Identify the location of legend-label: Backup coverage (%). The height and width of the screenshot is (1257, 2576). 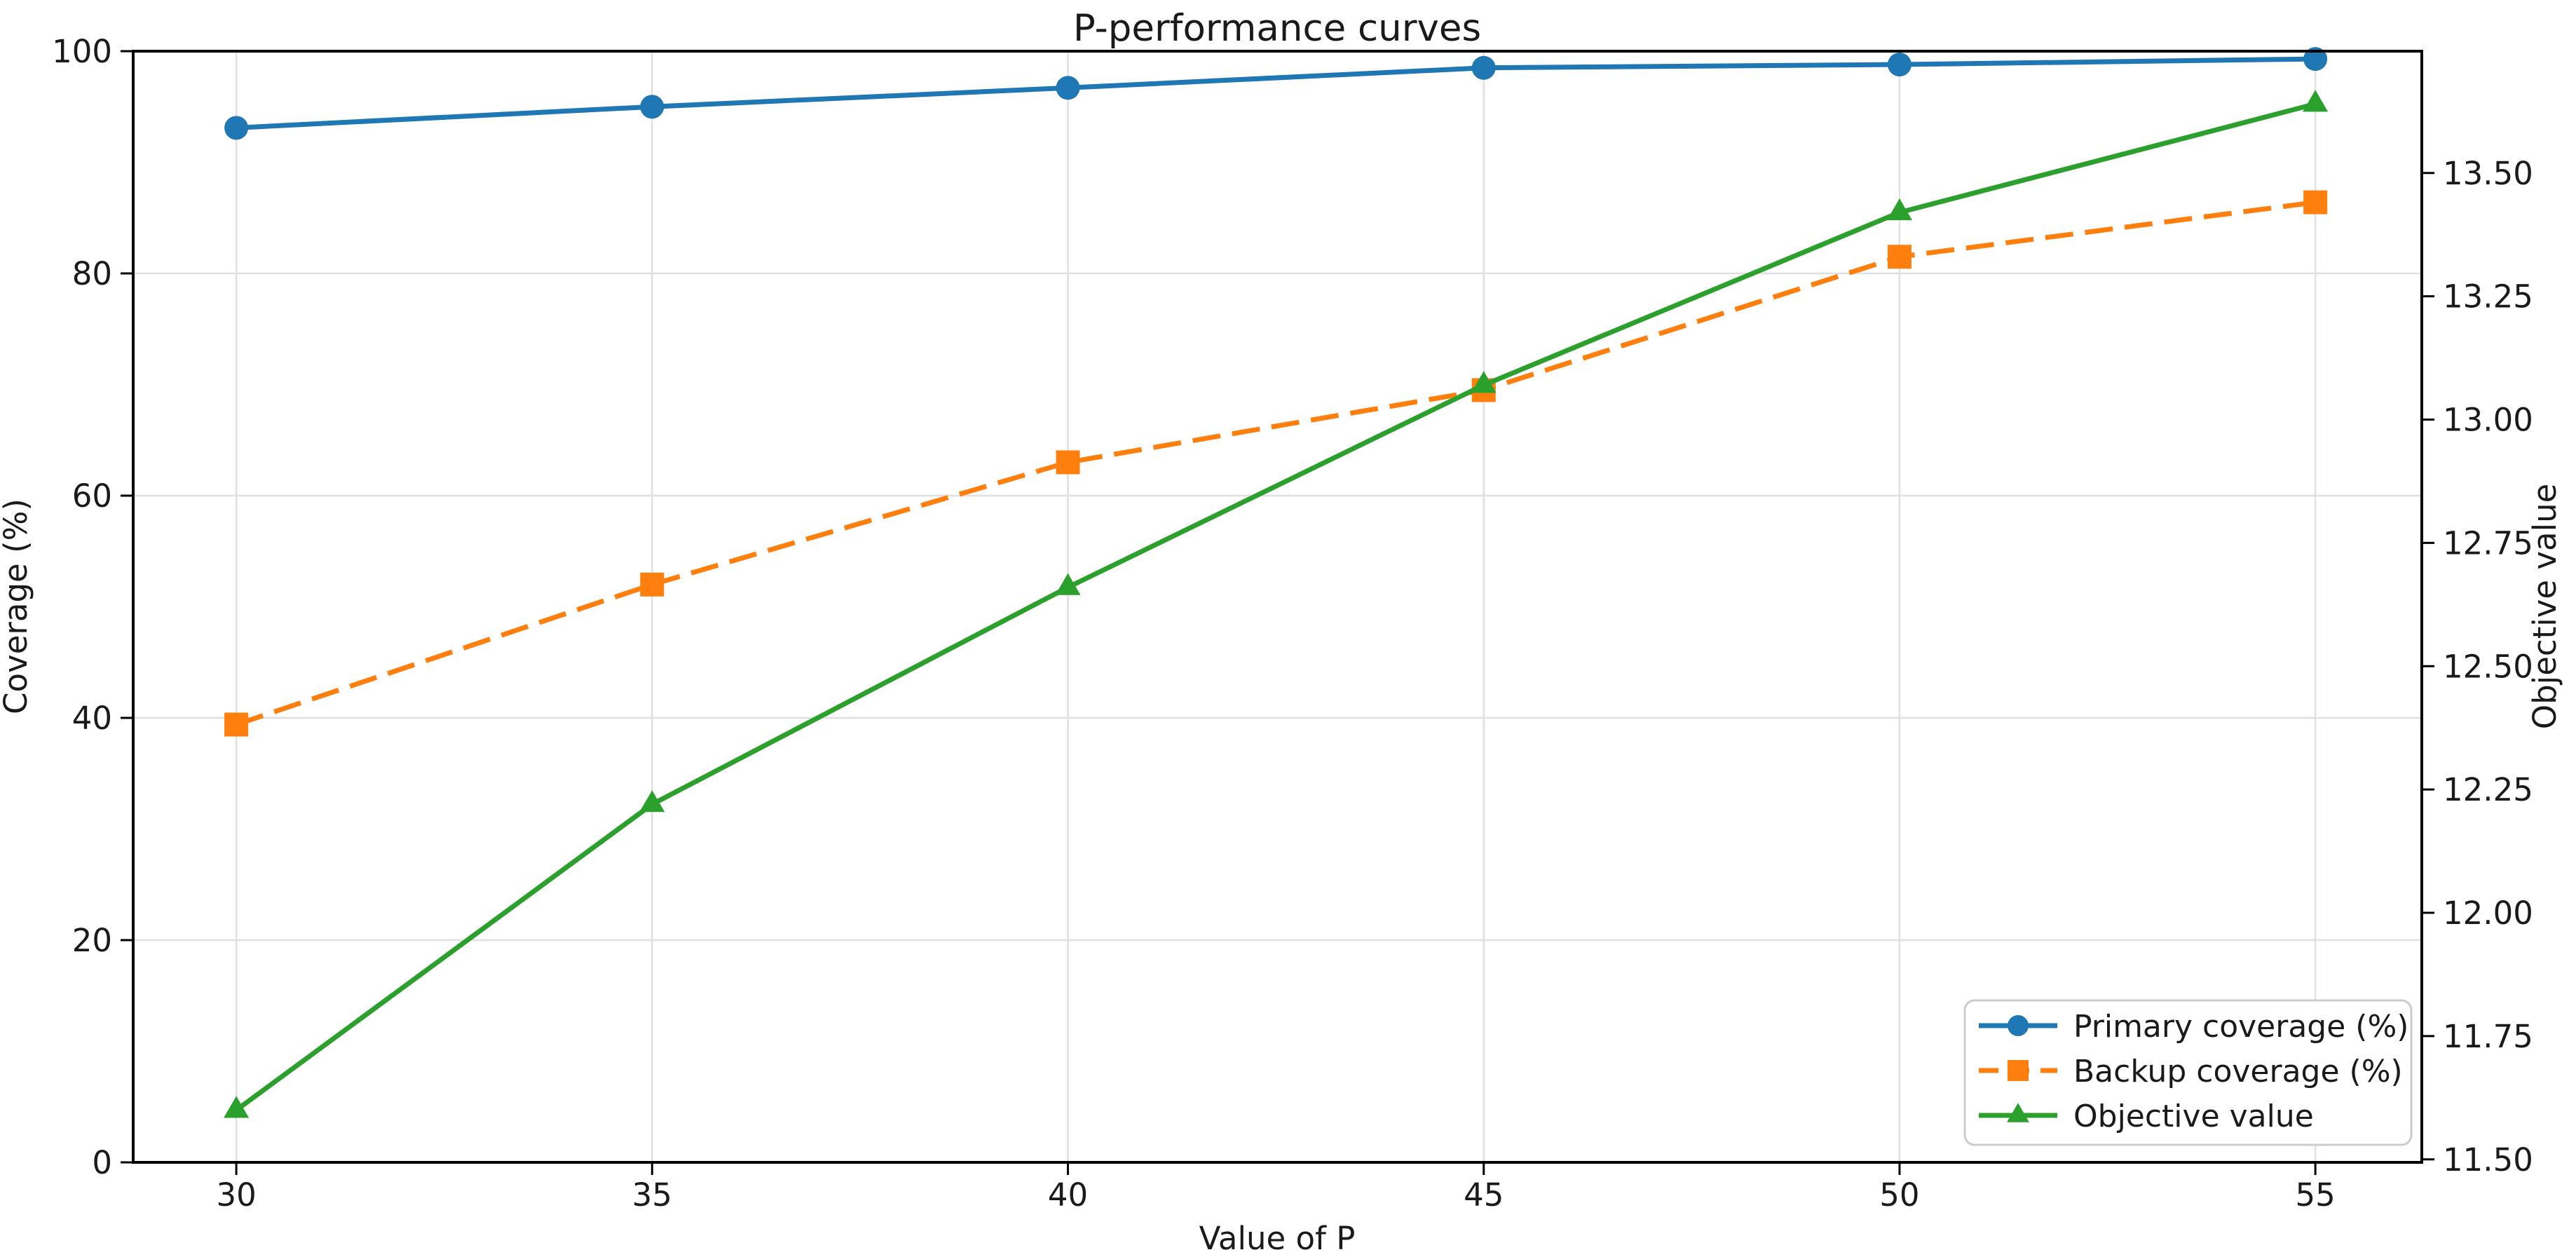
(2238, 1071).